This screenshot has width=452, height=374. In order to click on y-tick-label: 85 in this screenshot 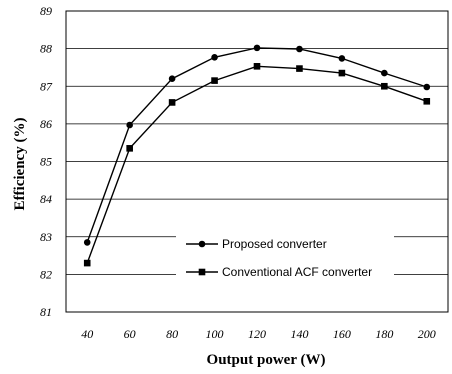, I will do `click(46, 162)`.